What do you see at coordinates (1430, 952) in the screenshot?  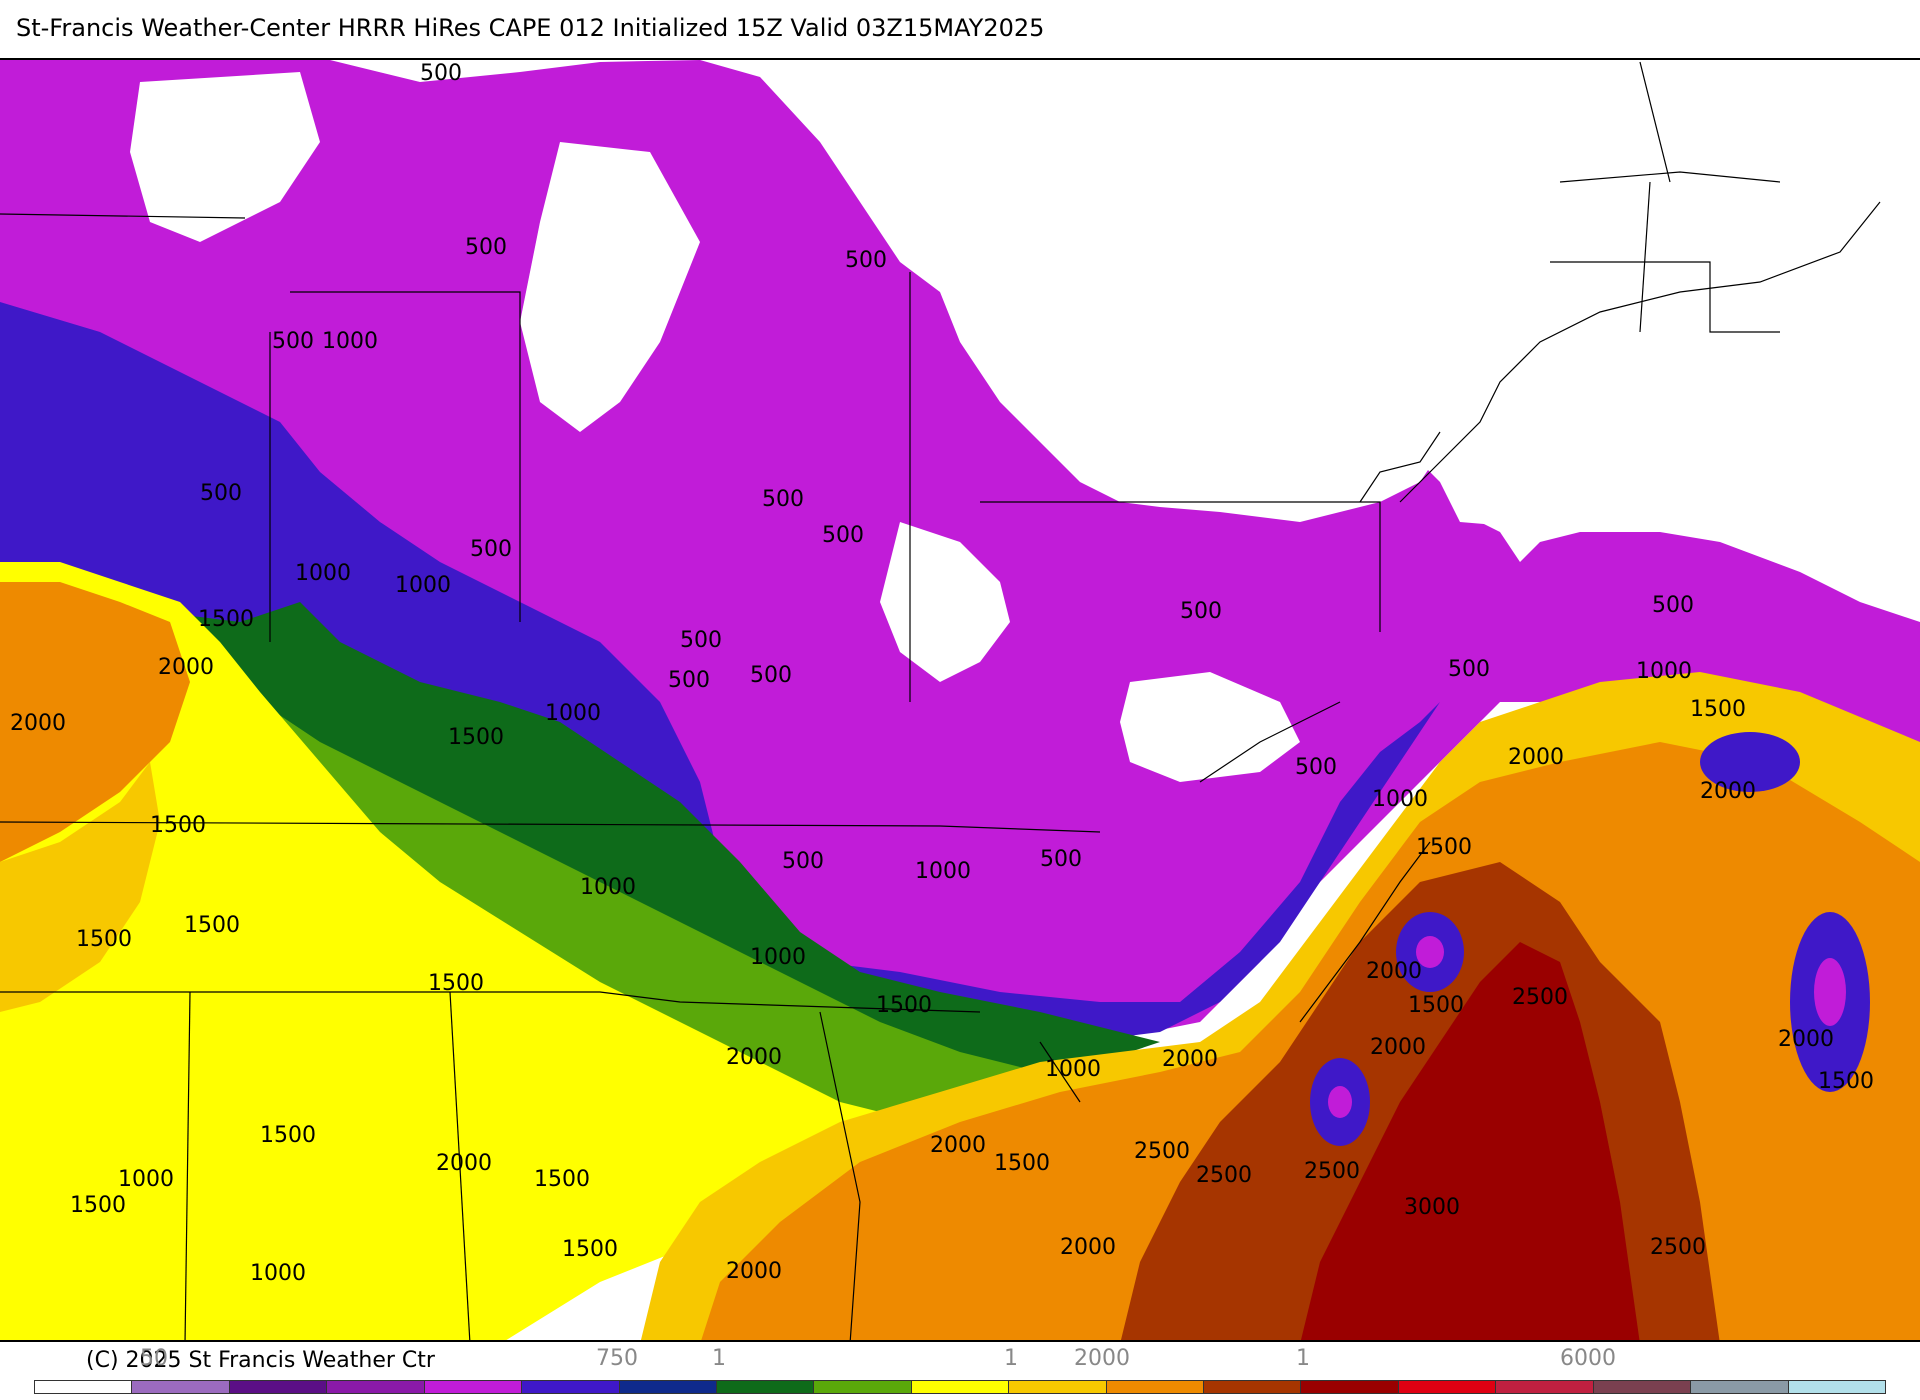 I see `storm-cell-1-core` at bounding box center [1430, 952].